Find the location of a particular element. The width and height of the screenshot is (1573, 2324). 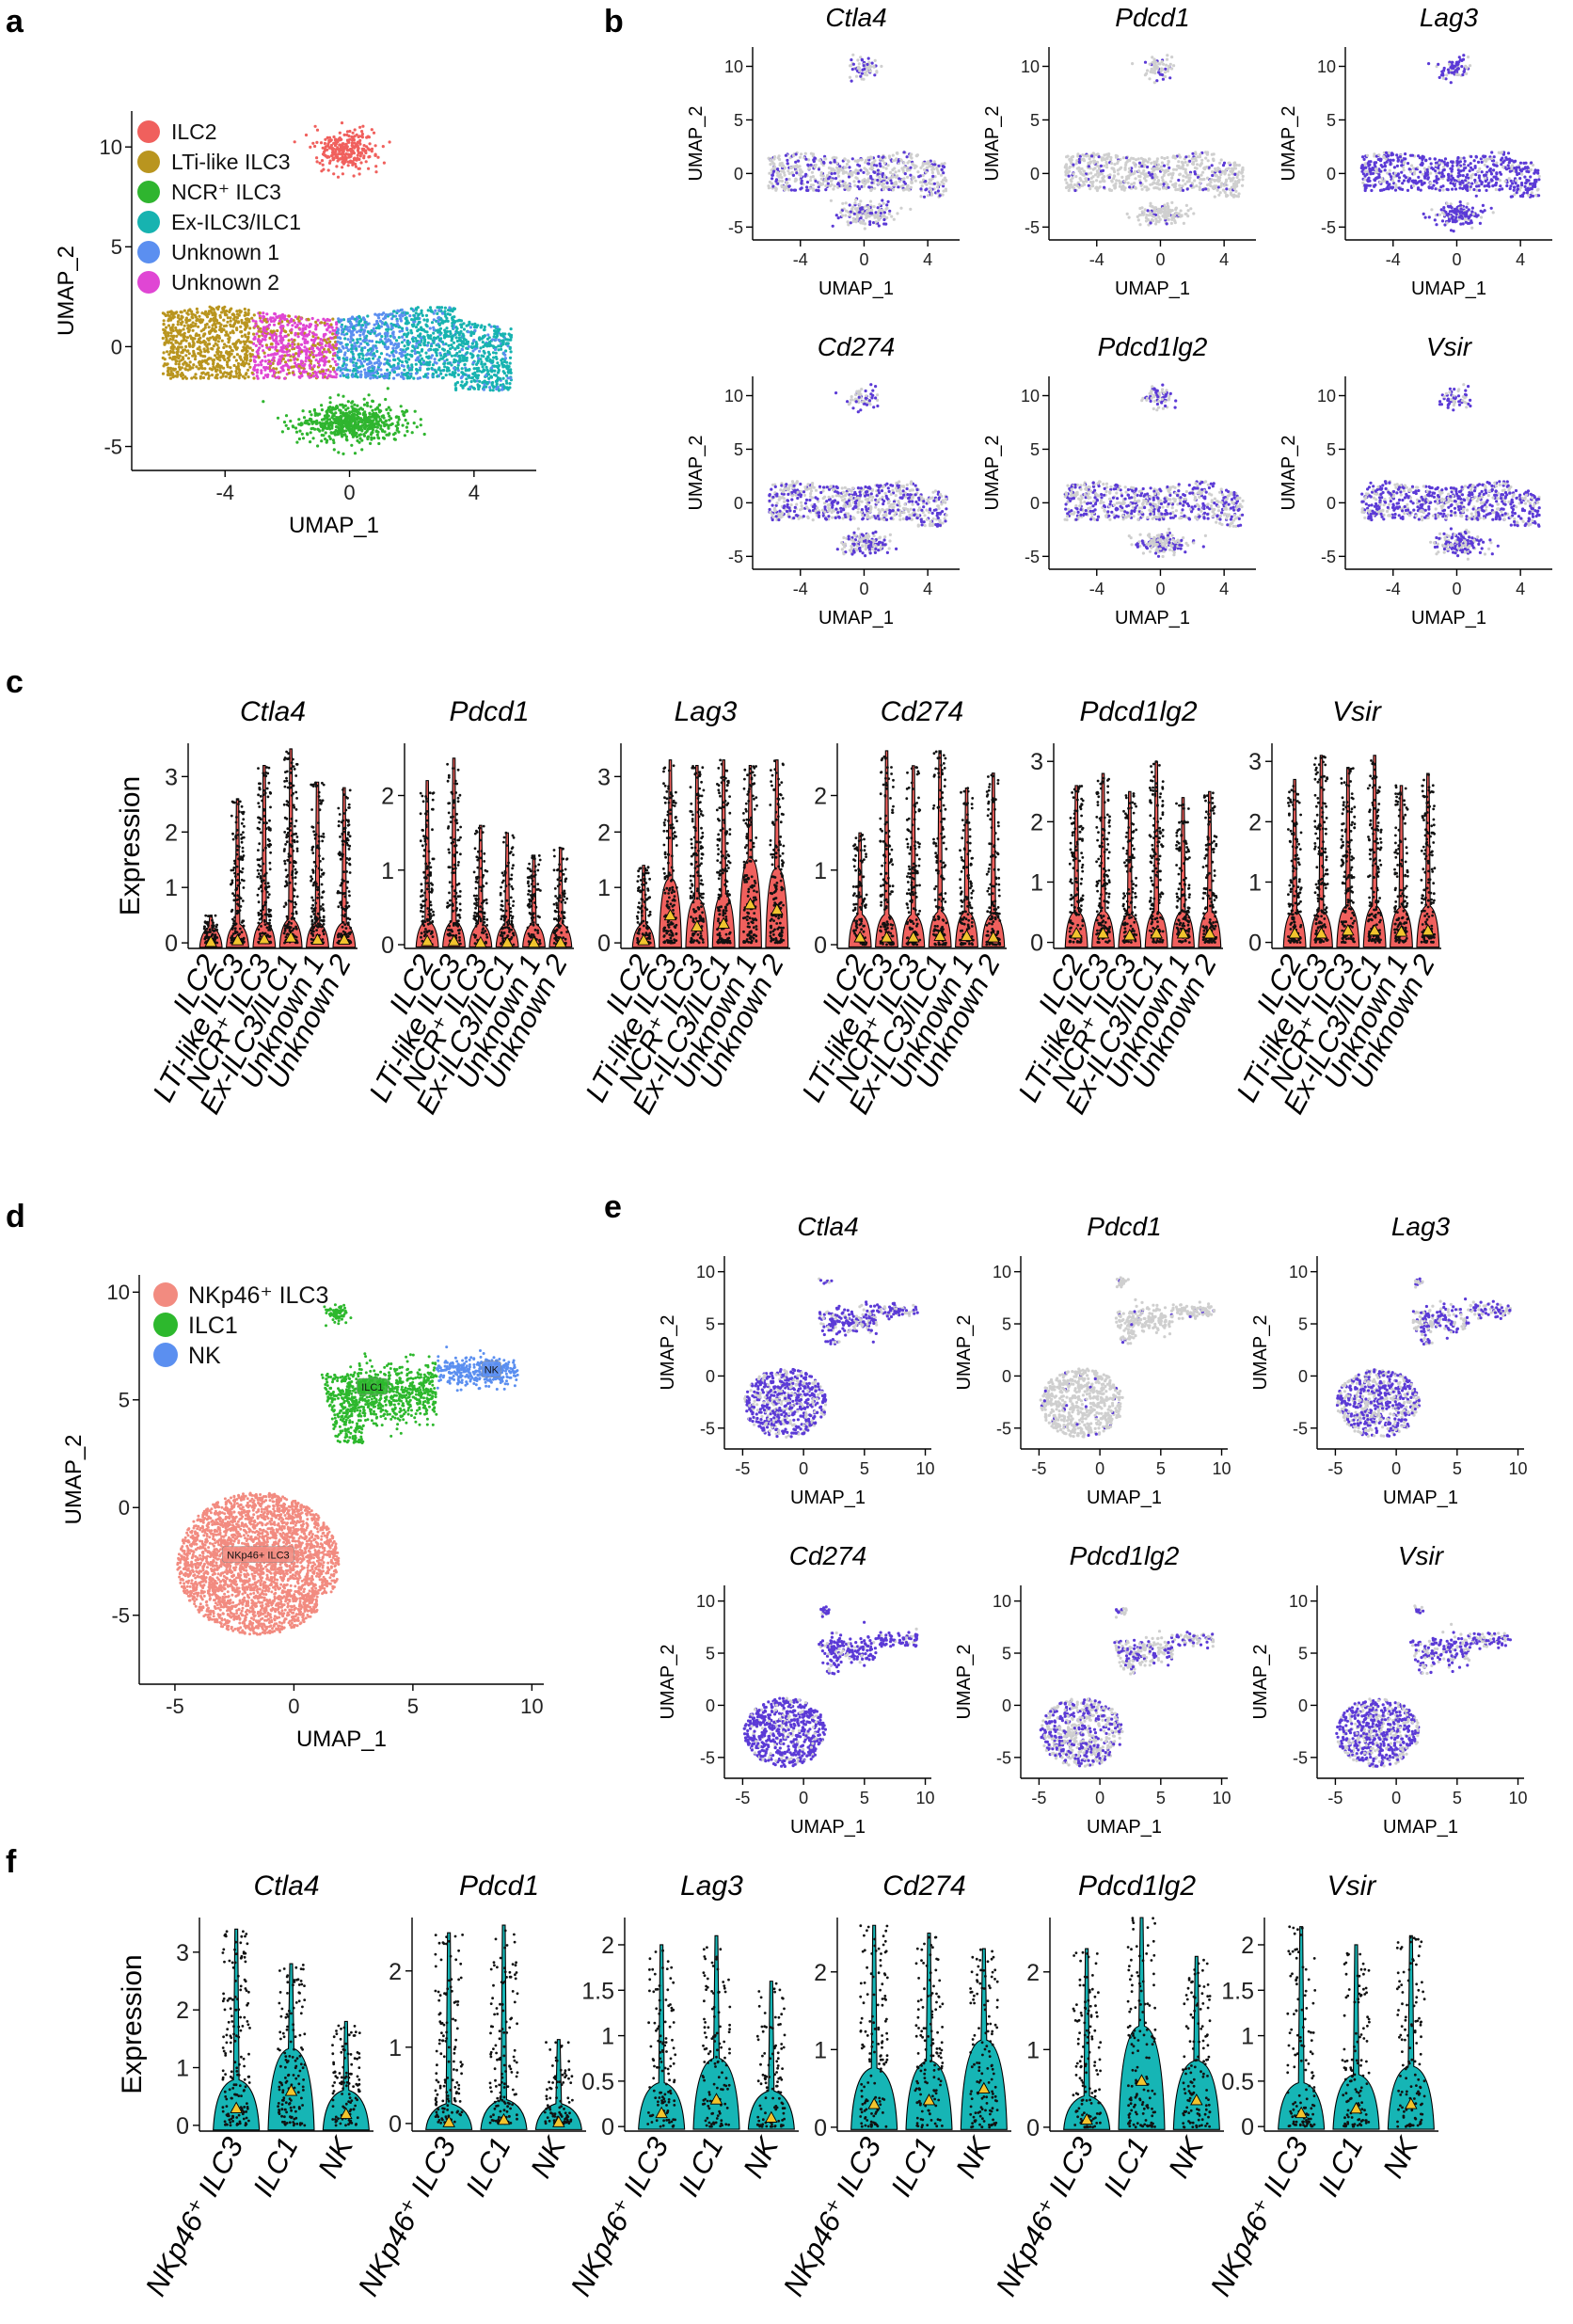

panel-a-y-tick-label: -5 is located at coordinates (112, 446).